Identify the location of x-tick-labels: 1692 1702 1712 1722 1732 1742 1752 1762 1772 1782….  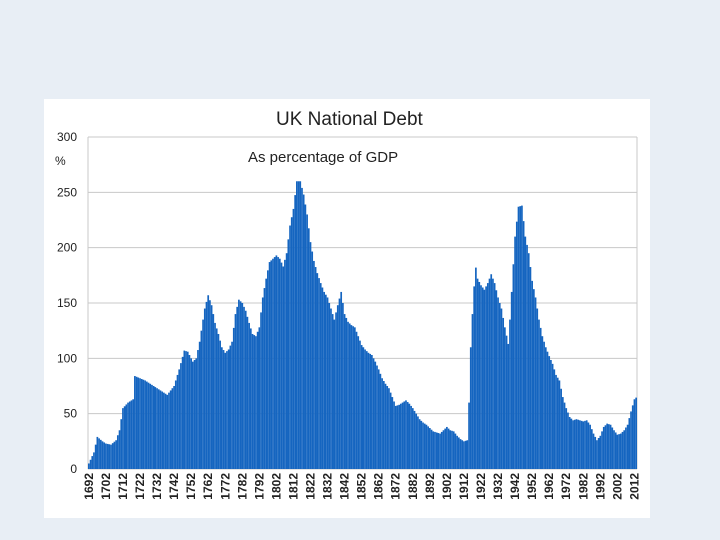
(362, 486).